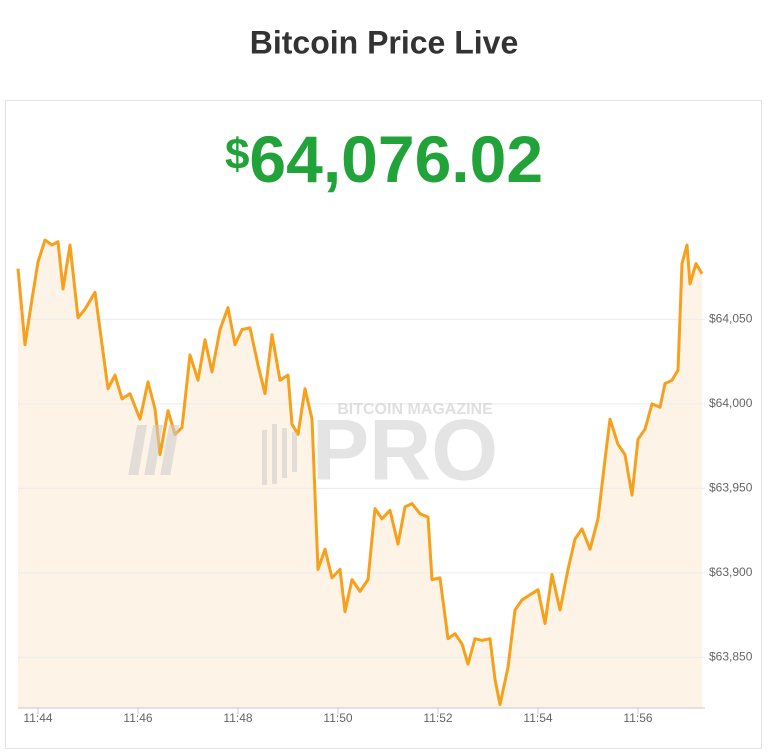 The image size is (768, 756). What do you see at coordinates (731, 319) in the screenshot?
I see `y-tick-label: $64,050` at bounding box center [731, 319].